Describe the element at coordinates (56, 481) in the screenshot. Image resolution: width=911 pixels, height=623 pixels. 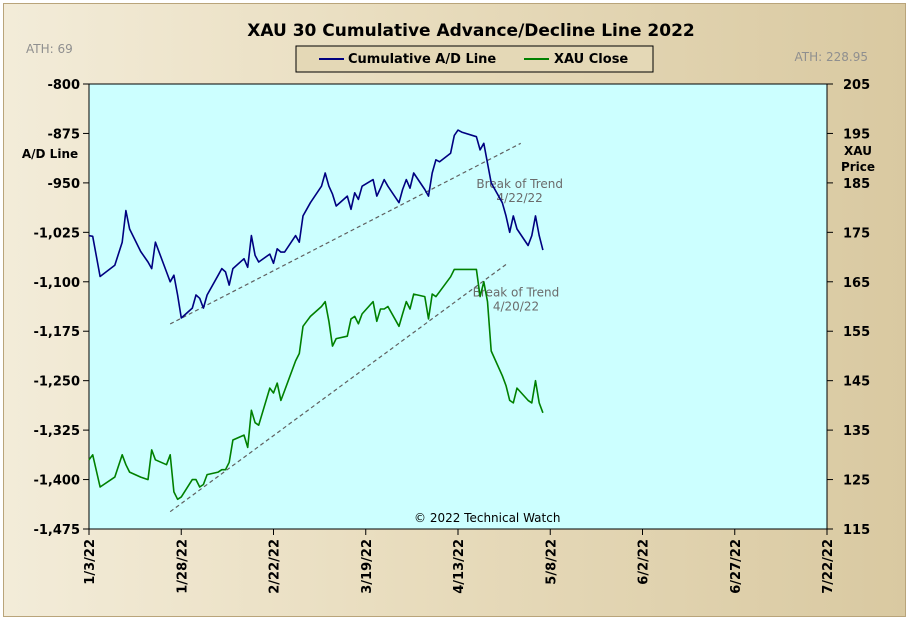
I see `left-tick-label: -1,400` at that location.